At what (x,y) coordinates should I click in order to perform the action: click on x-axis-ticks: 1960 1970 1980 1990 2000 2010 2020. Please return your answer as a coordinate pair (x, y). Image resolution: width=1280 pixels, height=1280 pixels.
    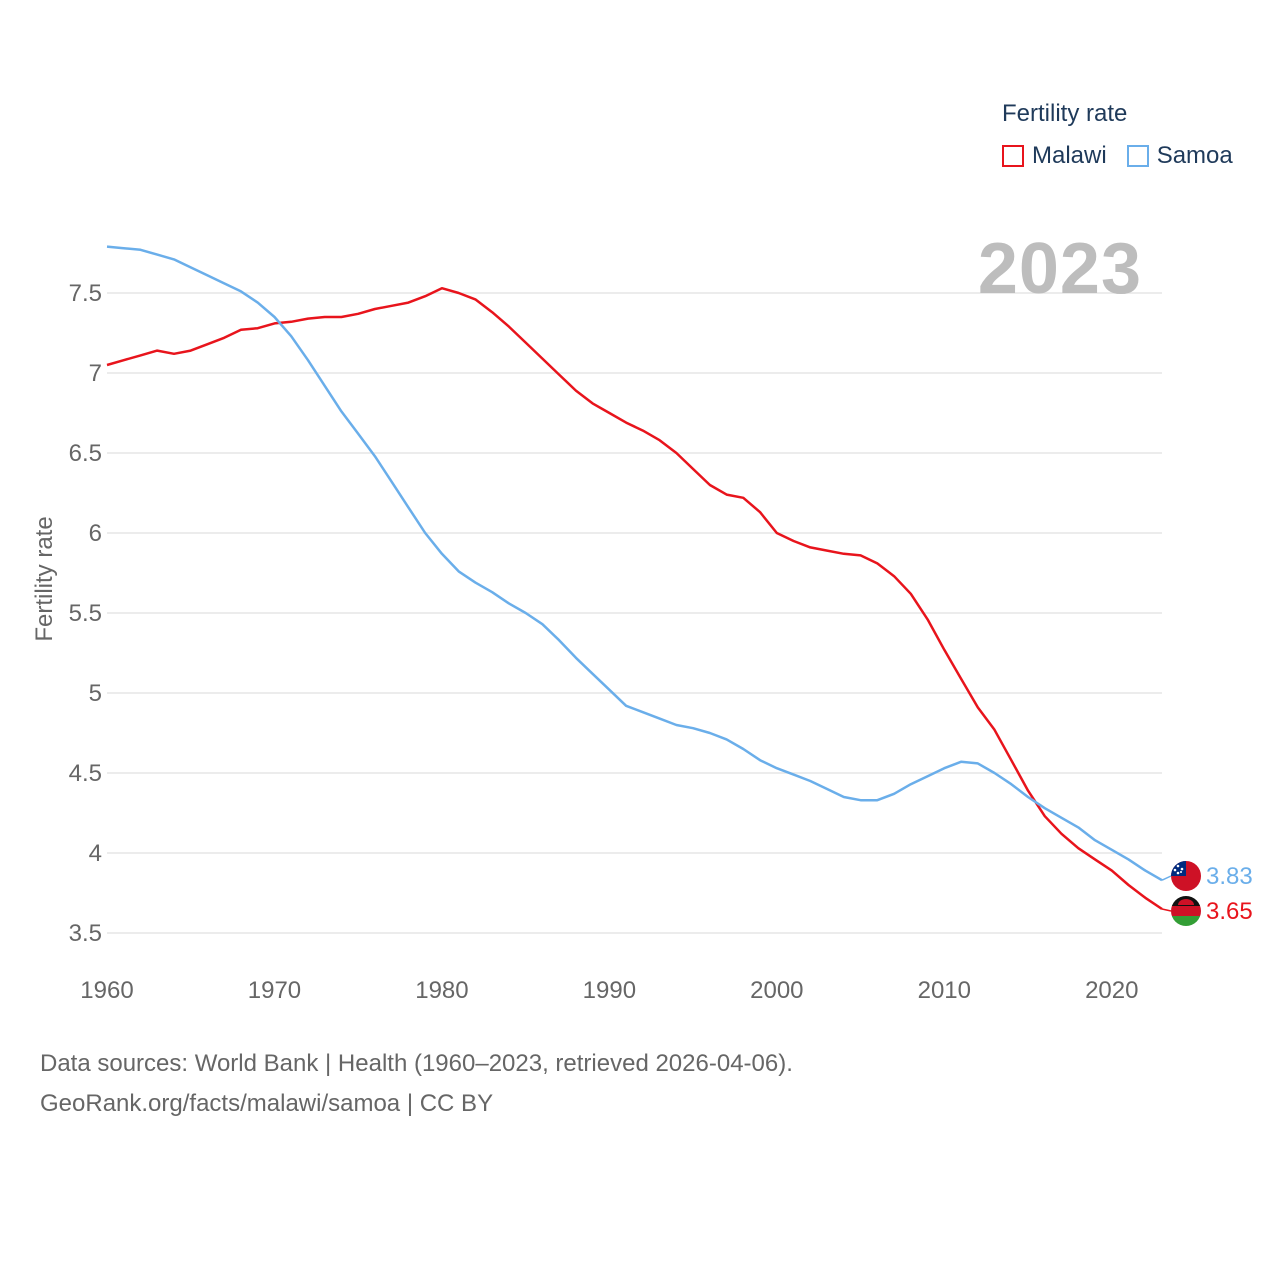
    Looking at the image, I should click on (609, 990).